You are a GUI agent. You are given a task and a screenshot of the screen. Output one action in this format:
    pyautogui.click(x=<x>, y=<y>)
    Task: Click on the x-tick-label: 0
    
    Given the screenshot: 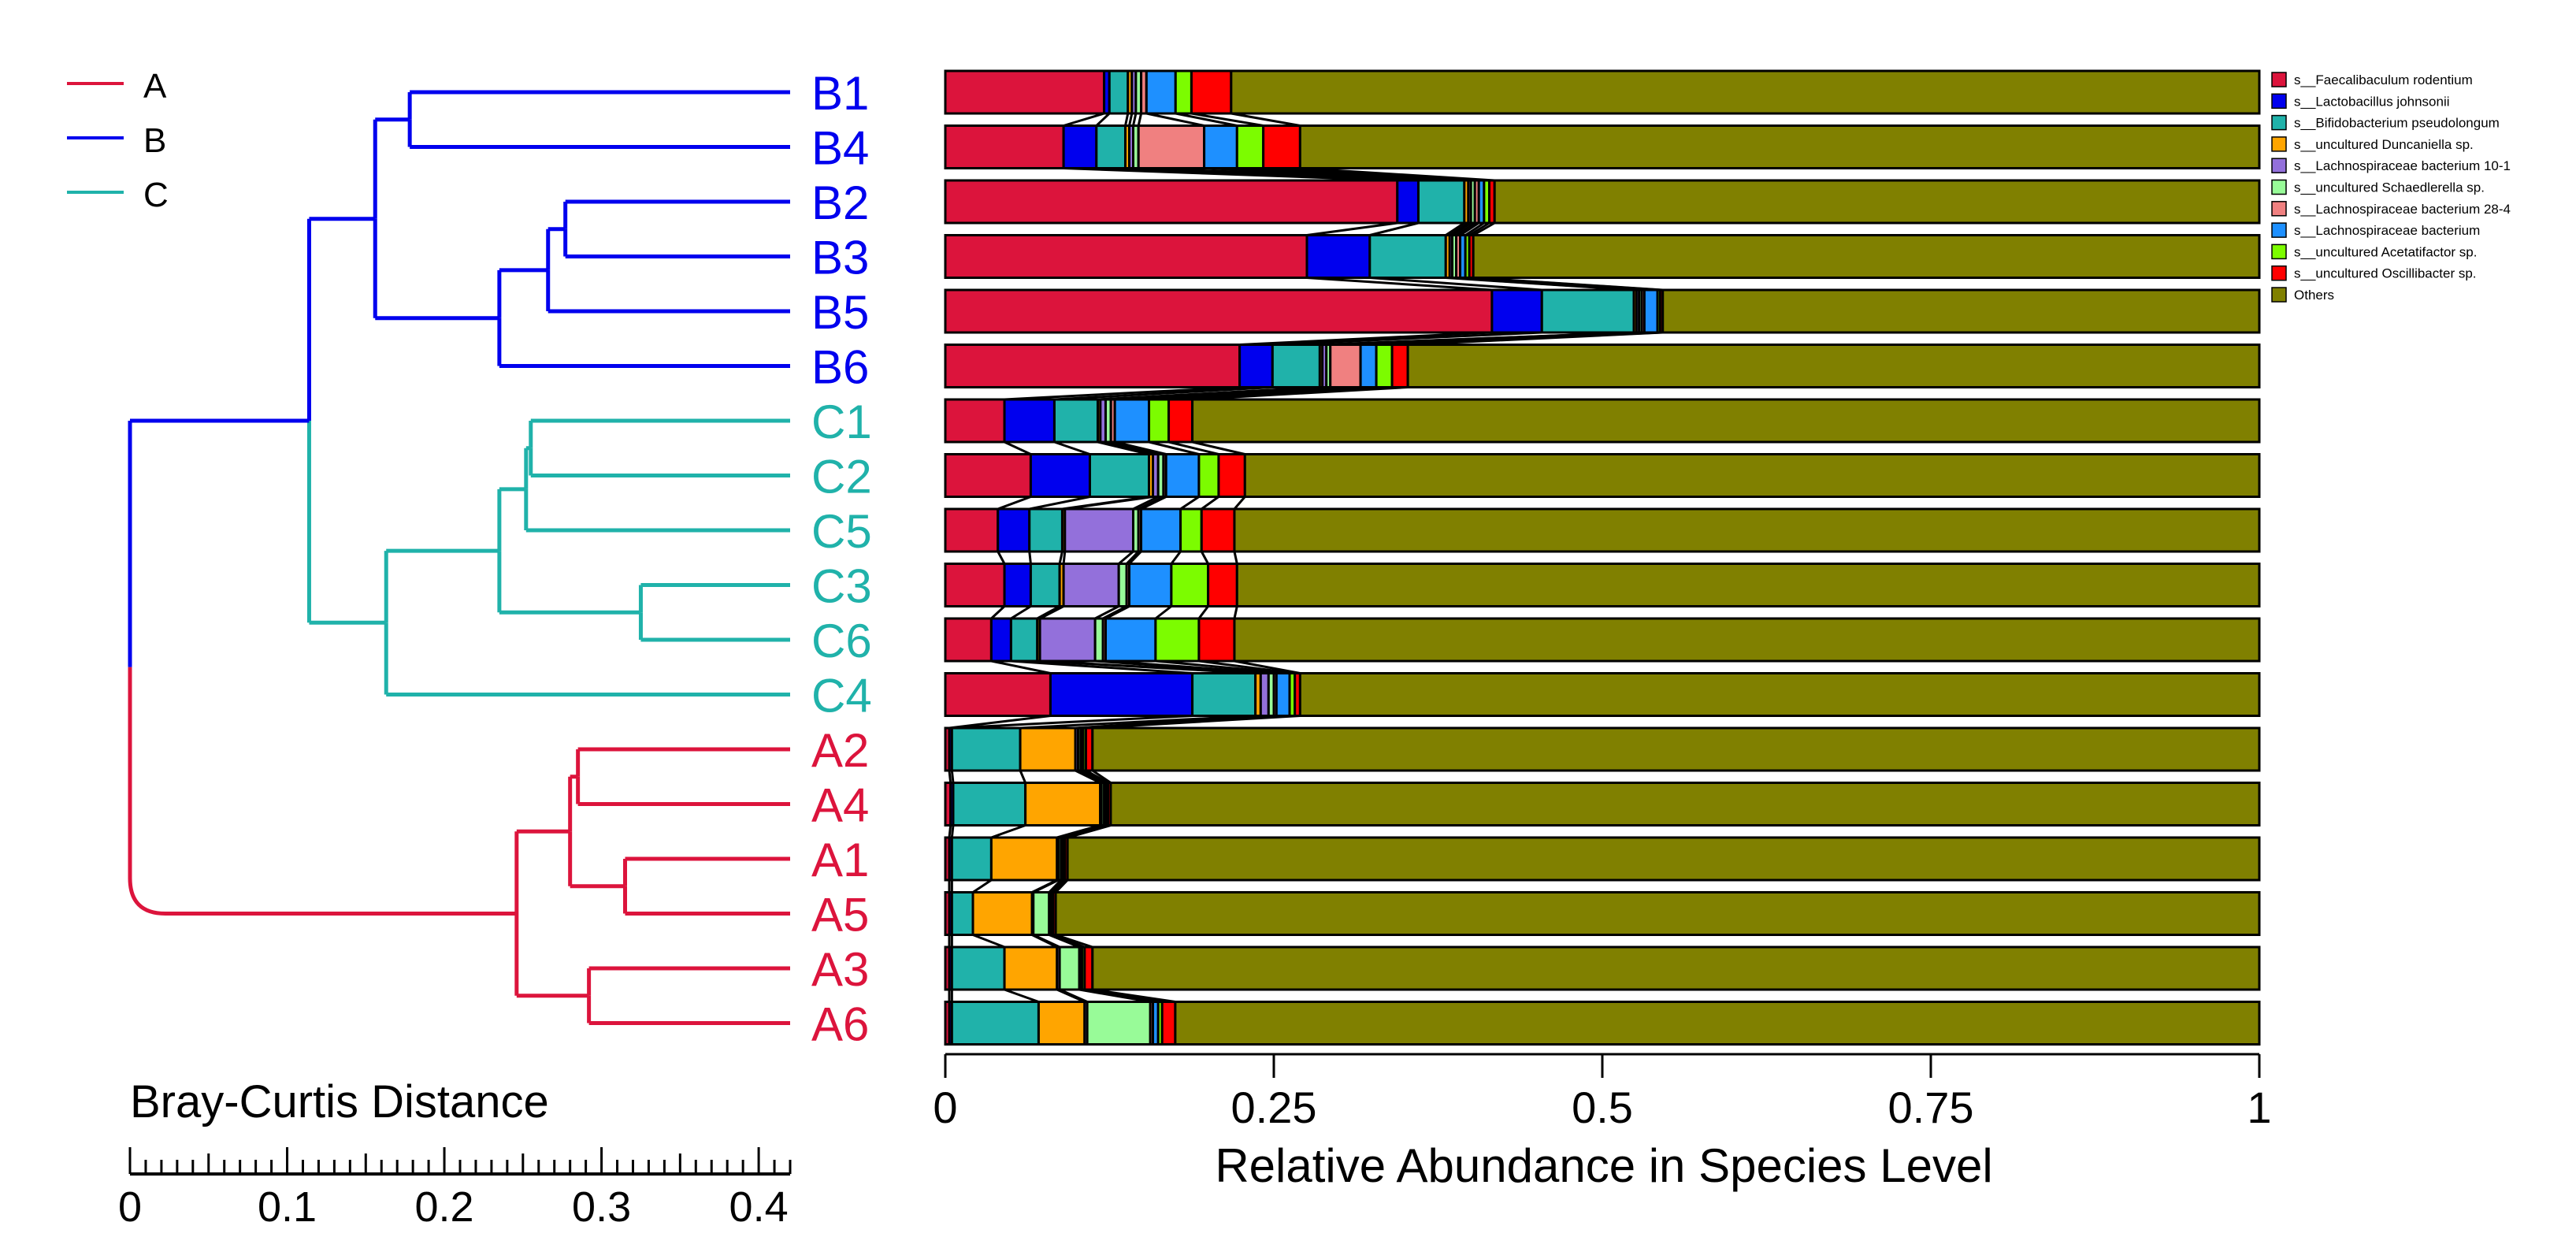 What is the action you would take?
    pyautogui.click(x=945, y=1107)
    